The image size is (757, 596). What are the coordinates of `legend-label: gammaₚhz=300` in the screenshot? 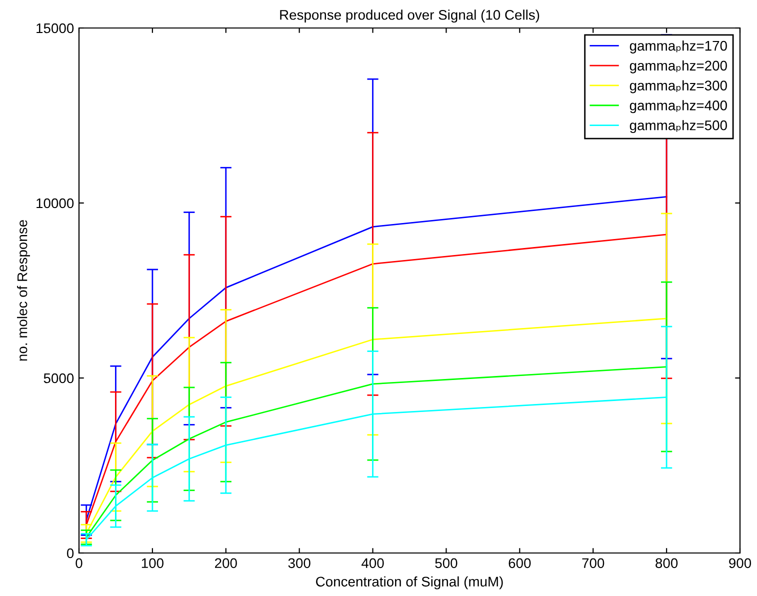 It's located at (678, 87).